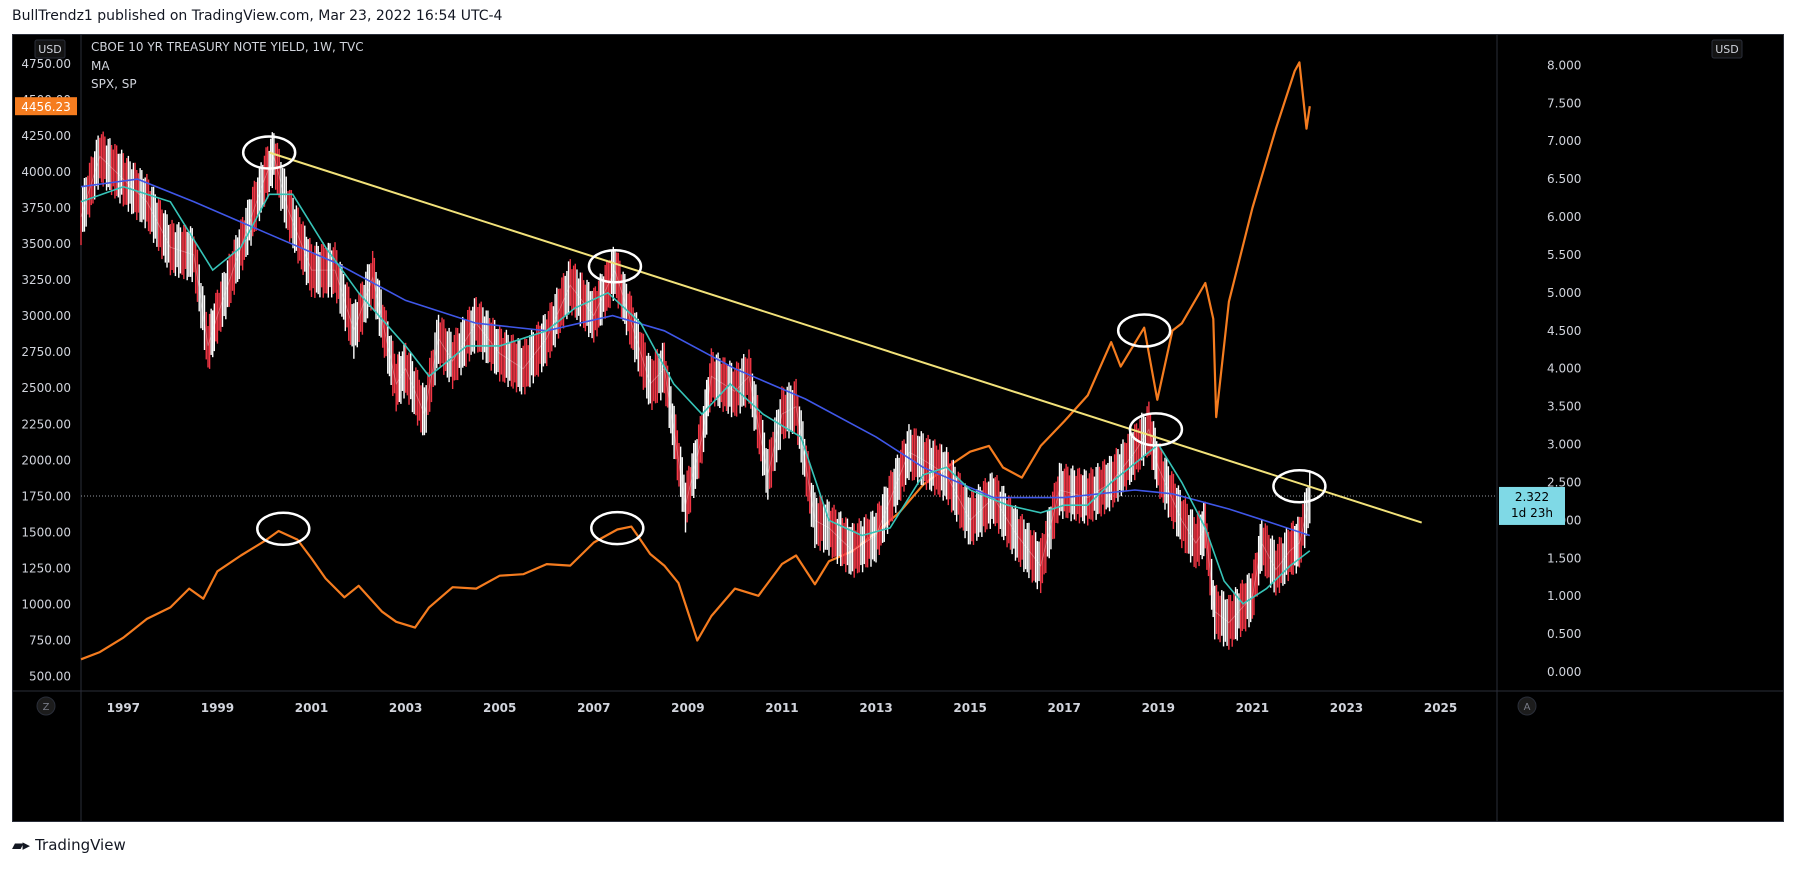 This screenshot has height=869, width=1796. I want to click on legend-symbol-yield: CBOE 10 YR TREASURY NOTE YIELD, 1W, TVC, so click(227, 47).